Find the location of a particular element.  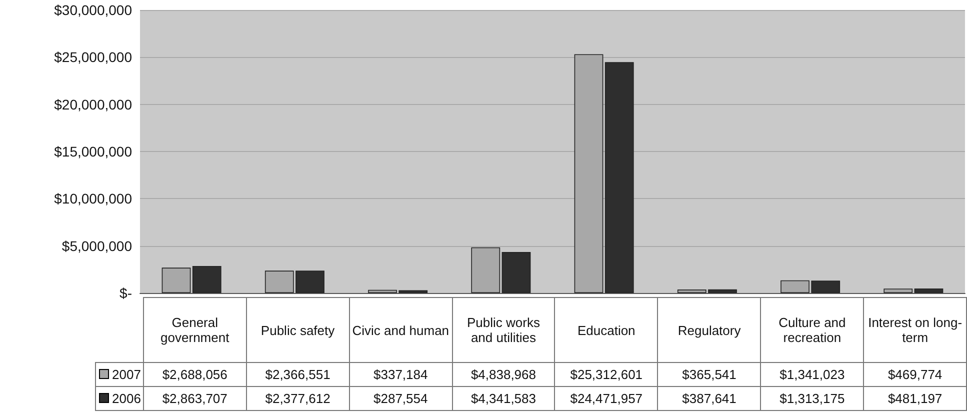

data-label: $481,197 is located at coordinates (915, 398).